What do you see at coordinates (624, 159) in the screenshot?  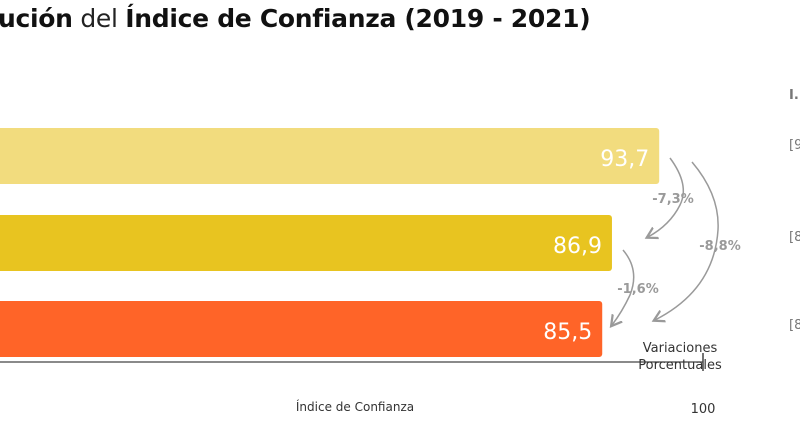 I see `bar-value-label: 93,7` at bounding box center [624, 159].